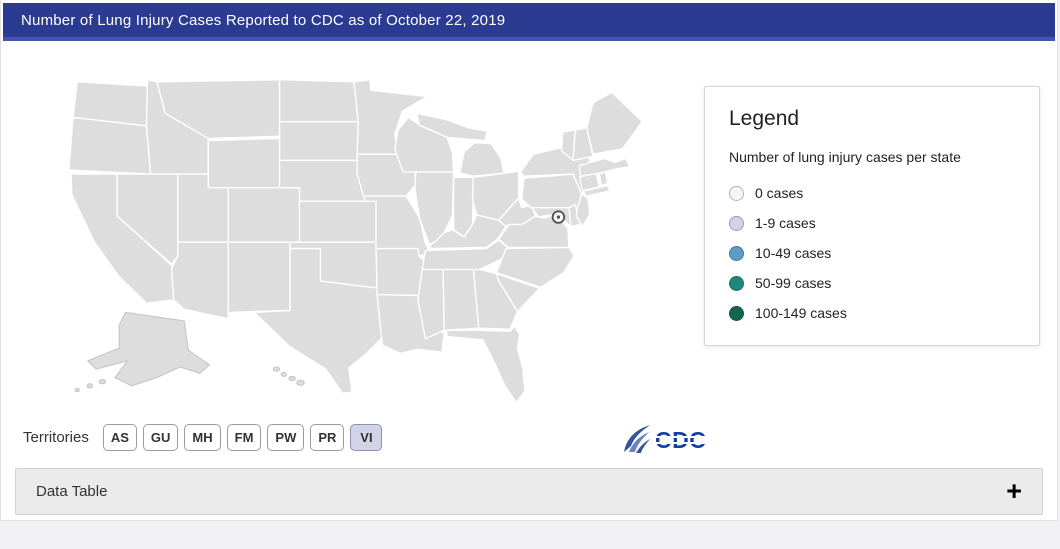  Describe the element at coordinates (552, 191) in the screenshot. I see `state-pennsylvania` at that location.